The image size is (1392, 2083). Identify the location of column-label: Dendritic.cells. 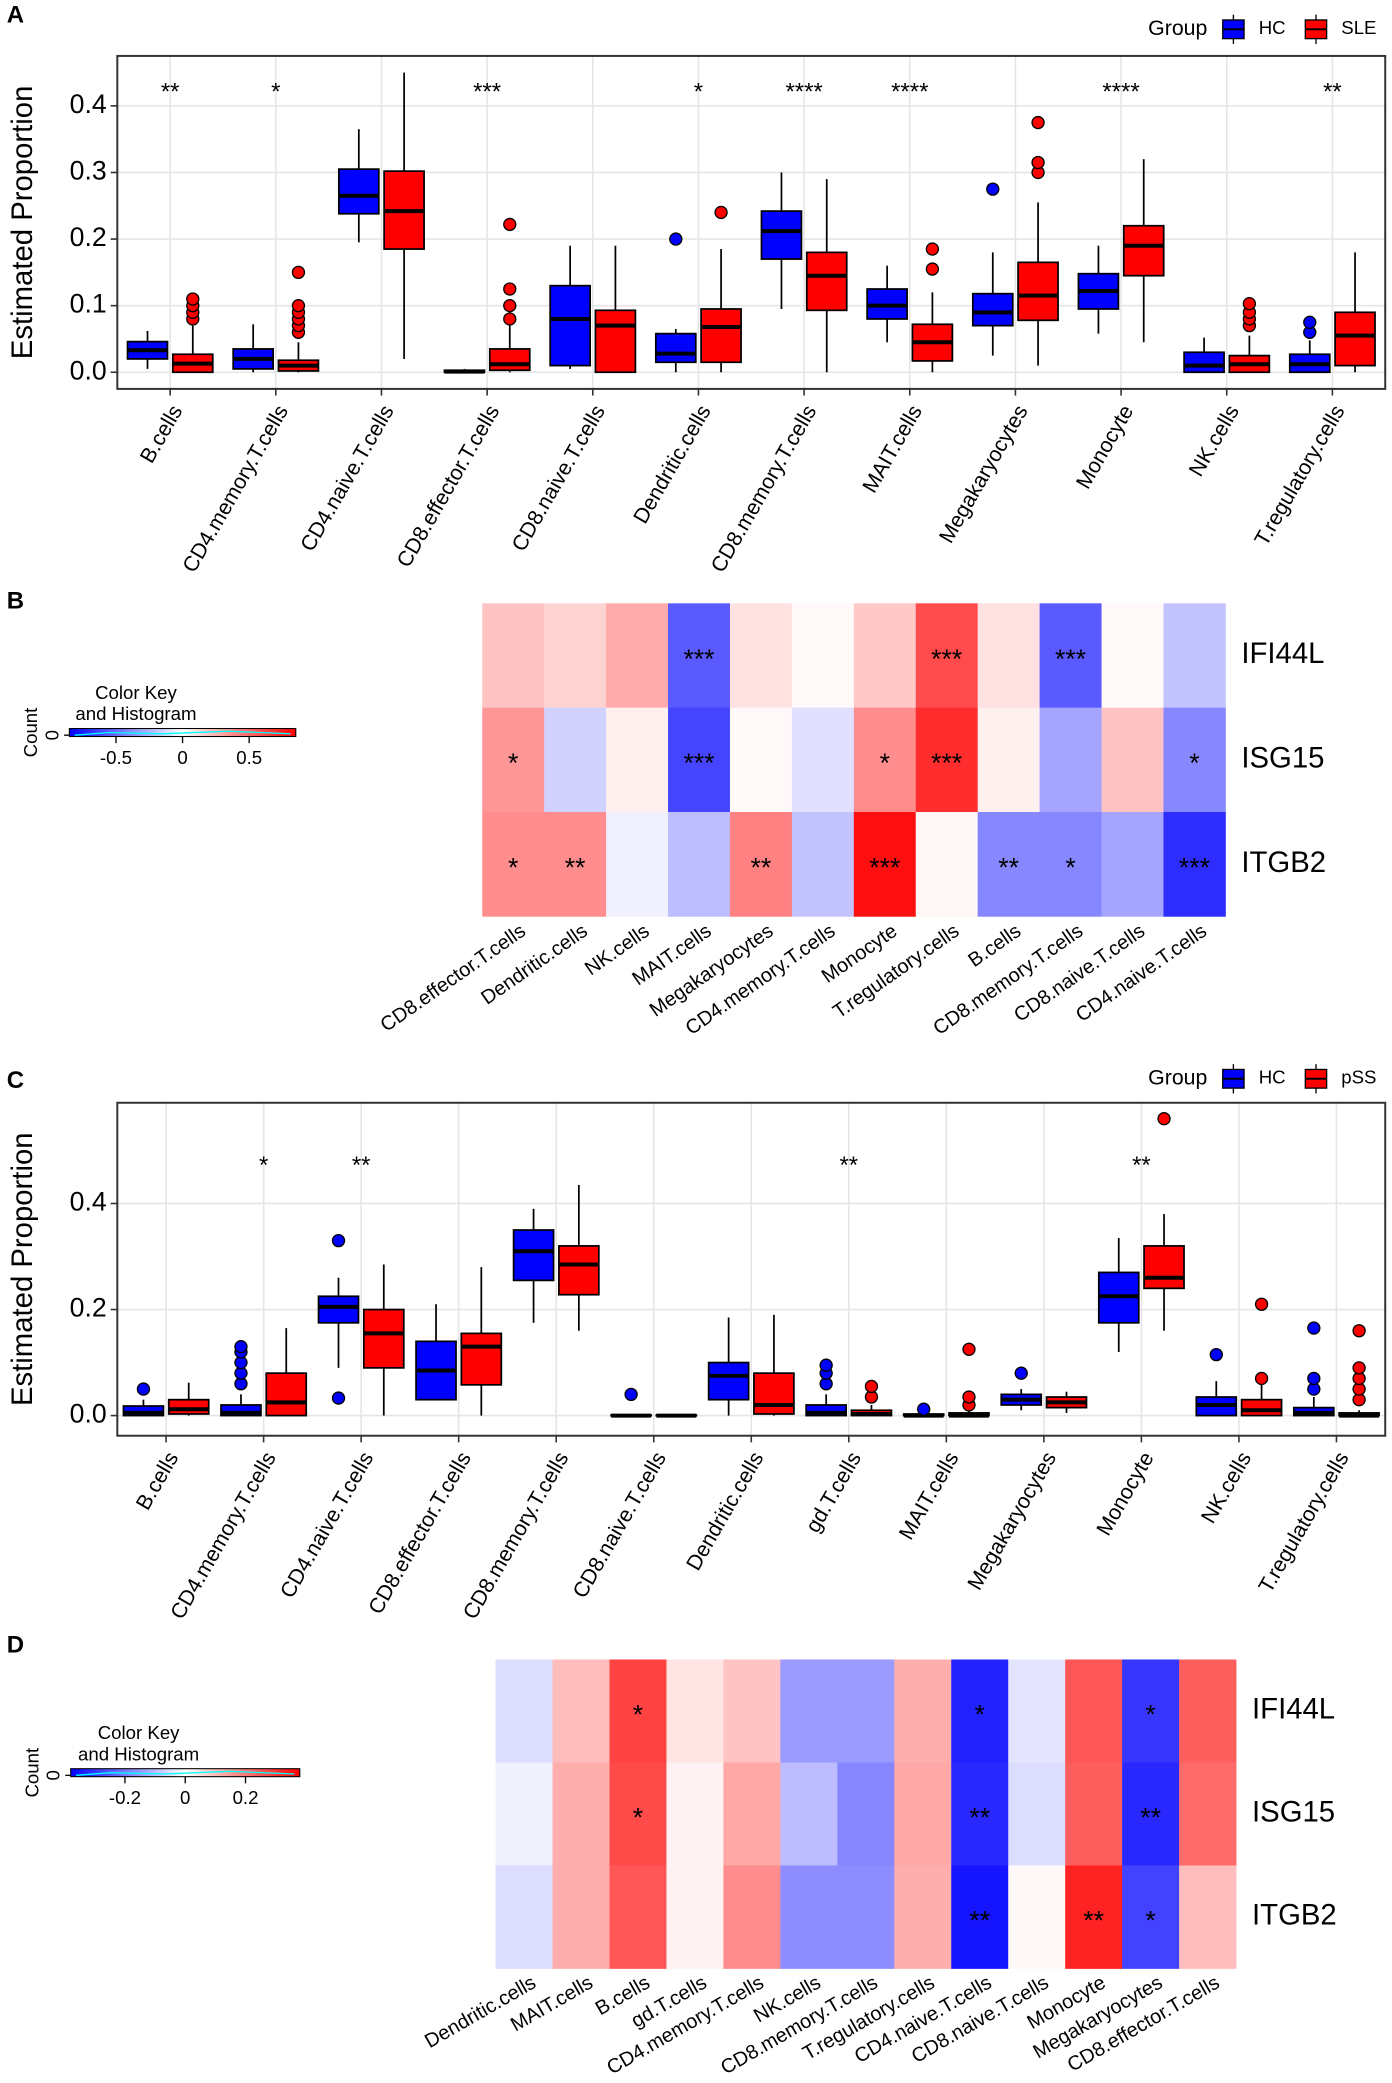
(534, 964).